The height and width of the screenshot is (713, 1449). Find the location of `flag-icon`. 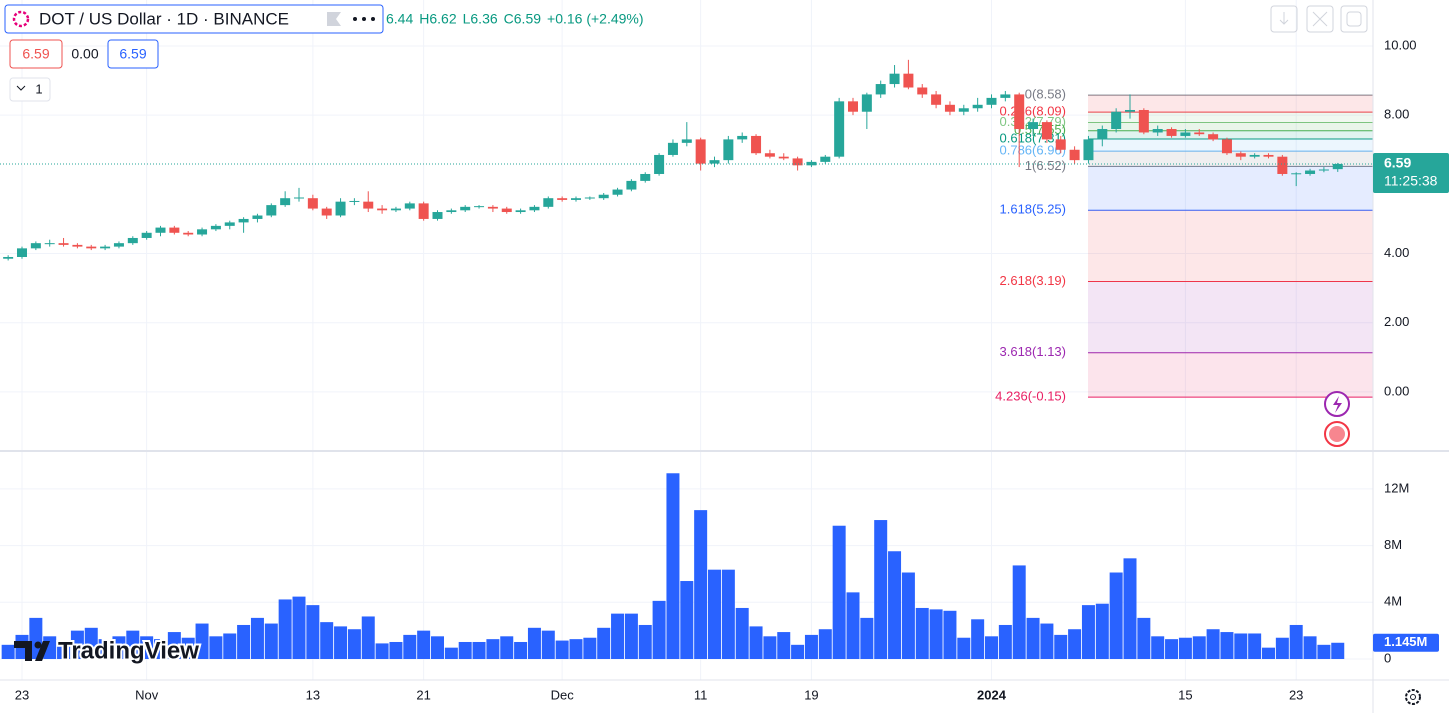

flag-icon is located at coordinates (334, 19).